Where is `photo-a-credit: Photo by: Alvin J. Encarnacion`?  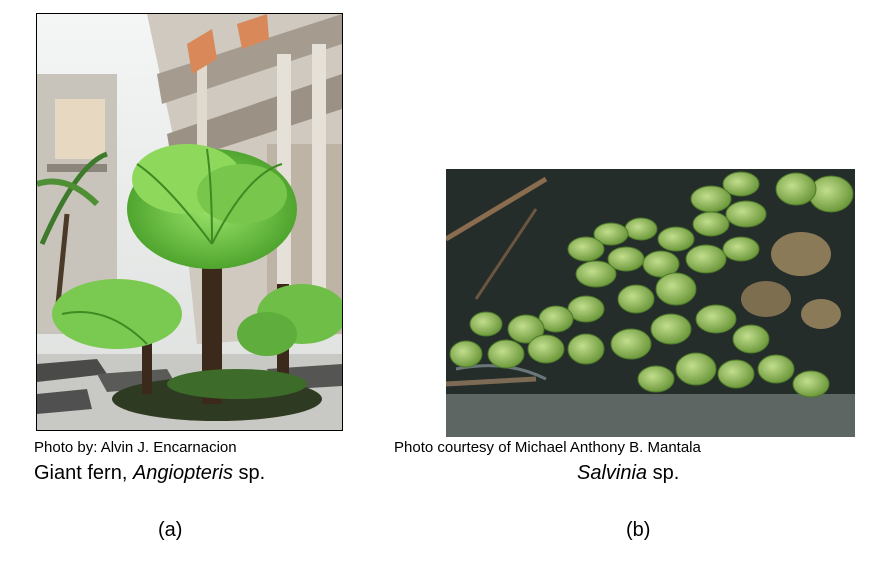
photo-a-credit: Photo by: Alvin J. Encarnacion is located at coordinates (135, 447).